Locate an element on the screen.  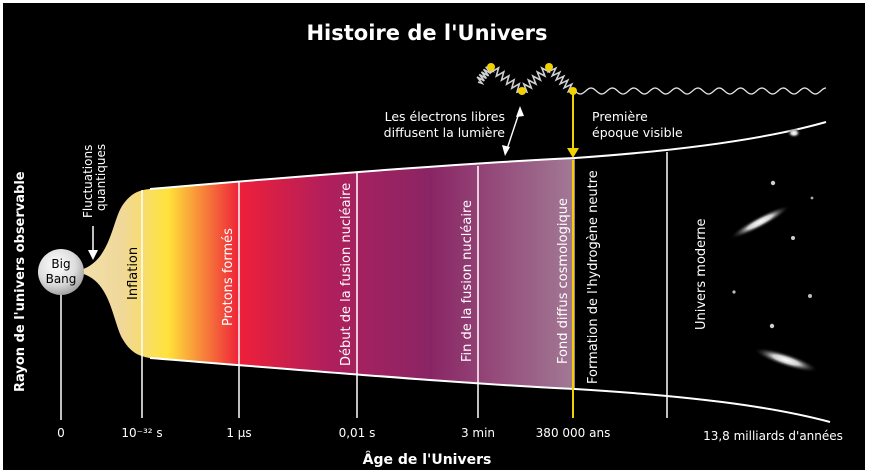
first-epoch-note-line2: époque visible is located at coordinates (637, 132).